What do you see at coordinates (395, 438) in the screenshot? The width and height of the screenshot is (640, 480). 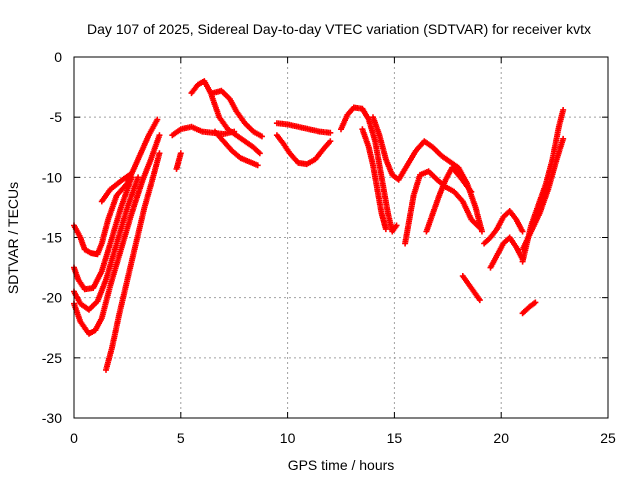 I see `x-tick-label: 15` at bounding box center [395, 438].